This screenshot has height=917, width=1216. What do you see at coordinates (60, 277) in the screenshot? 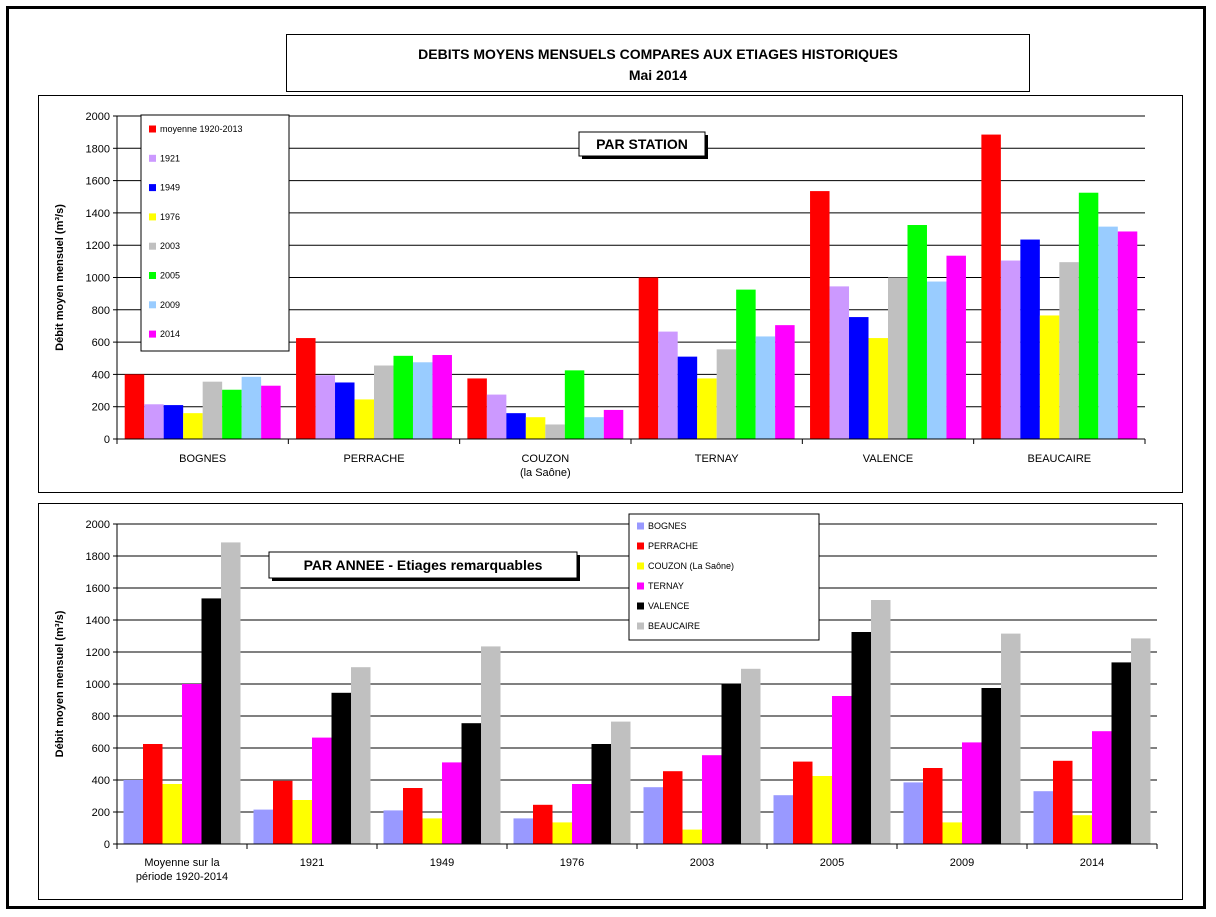
I see `y-axis-title: Débit moyen mensuel (m³/s)` at bounding box center [60, 277].